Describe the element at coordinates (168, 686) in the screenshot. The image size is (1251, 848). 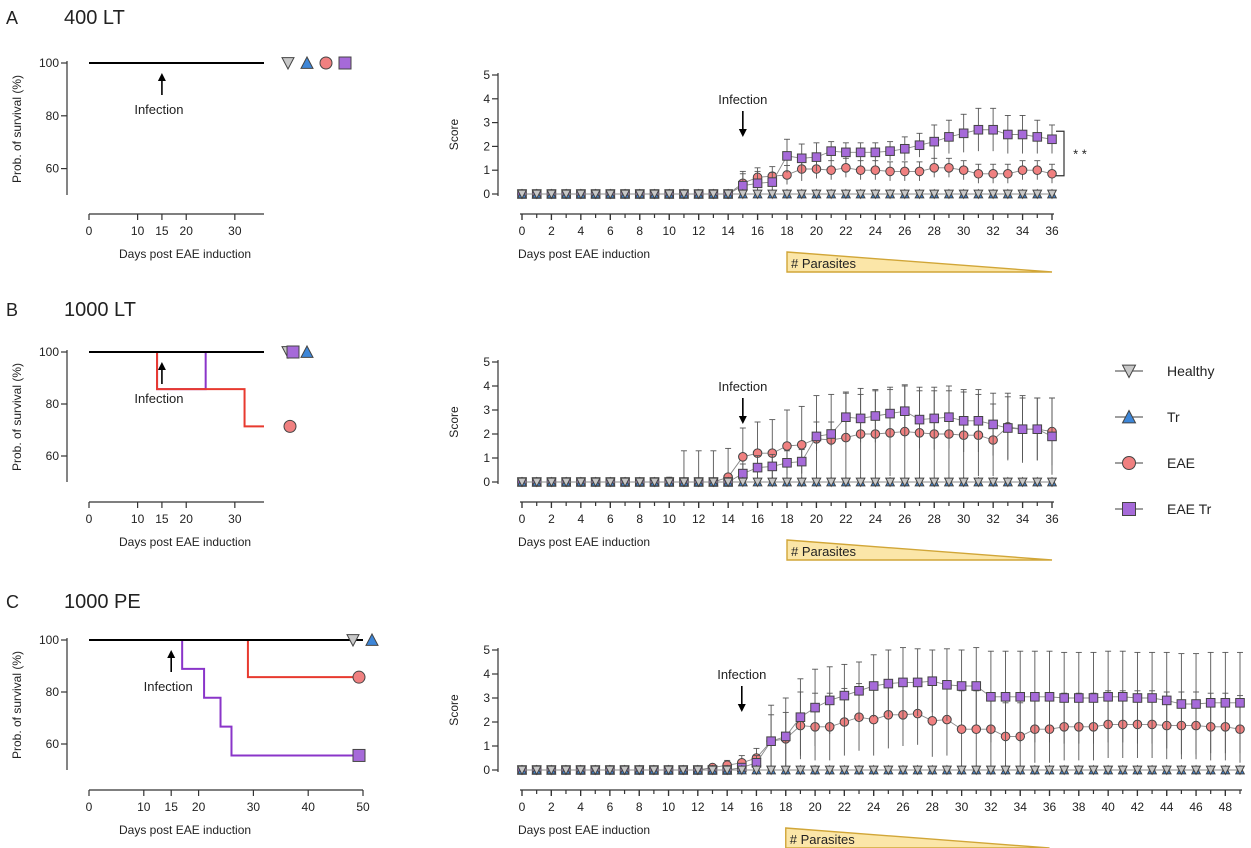
I see `infection-label: Infection` at that location.